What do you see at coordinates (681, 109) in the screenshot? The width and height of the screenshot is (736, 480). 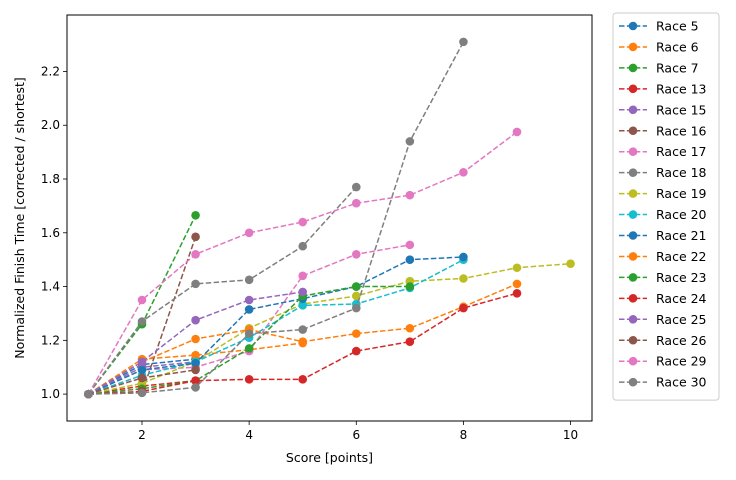 I see `legend-label: Race 15` at bounding box center [681, 109].